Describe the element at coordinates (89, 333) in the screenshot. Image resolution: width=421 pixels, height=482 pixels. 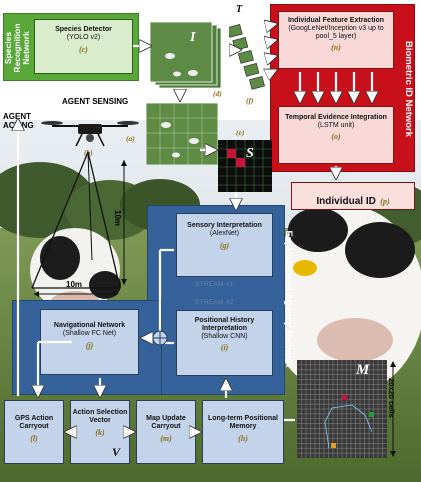
I see `navigational-sub: (Shallow FC Net)` at that location.